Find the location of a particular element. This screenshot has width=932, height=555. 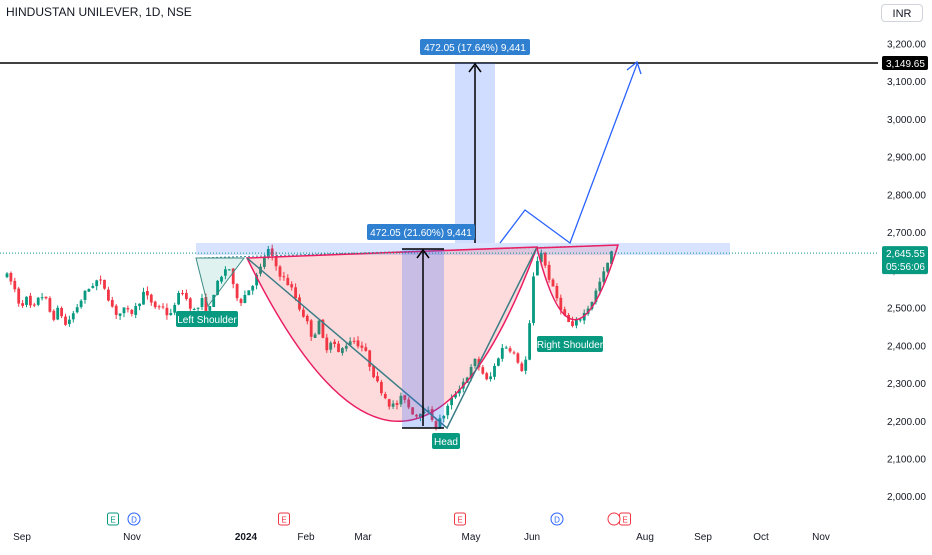

price-tick-label: 2,800.00 is located at coordinates (906, 195).